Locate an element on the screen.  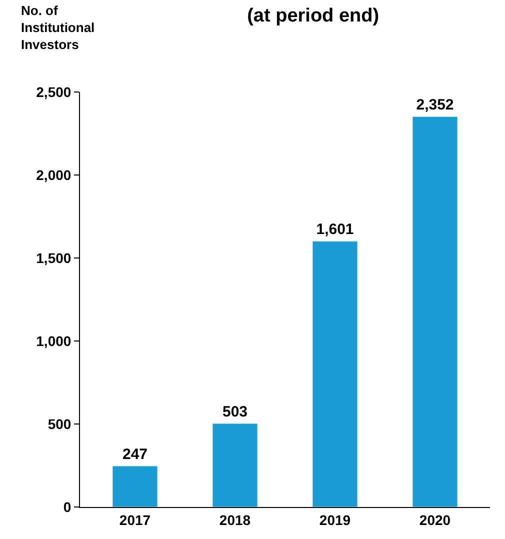
data-label: 2,352 is located at coordinates (435, 105).